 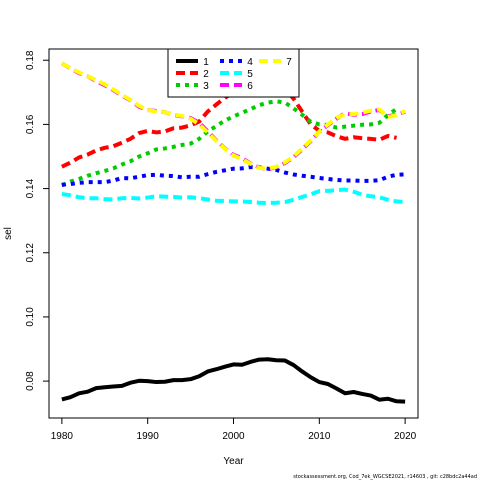 What do you see at coordinates (148, 436) in the screenshot?
I see `x-tick-label: 1990` at bounding box center [148, 436].